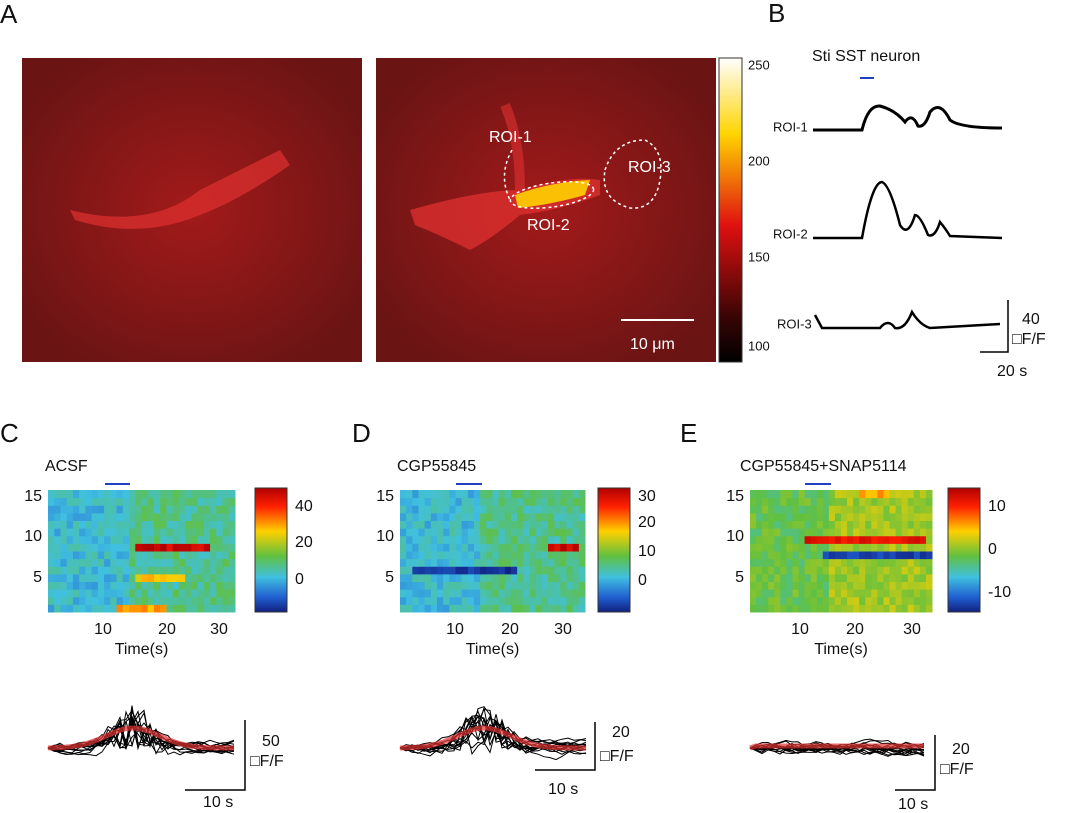 This screenshot has height=813, width=1080. Describe the element at coordinates (512, 147) in the screenshot. I see `cell-process` at that location.